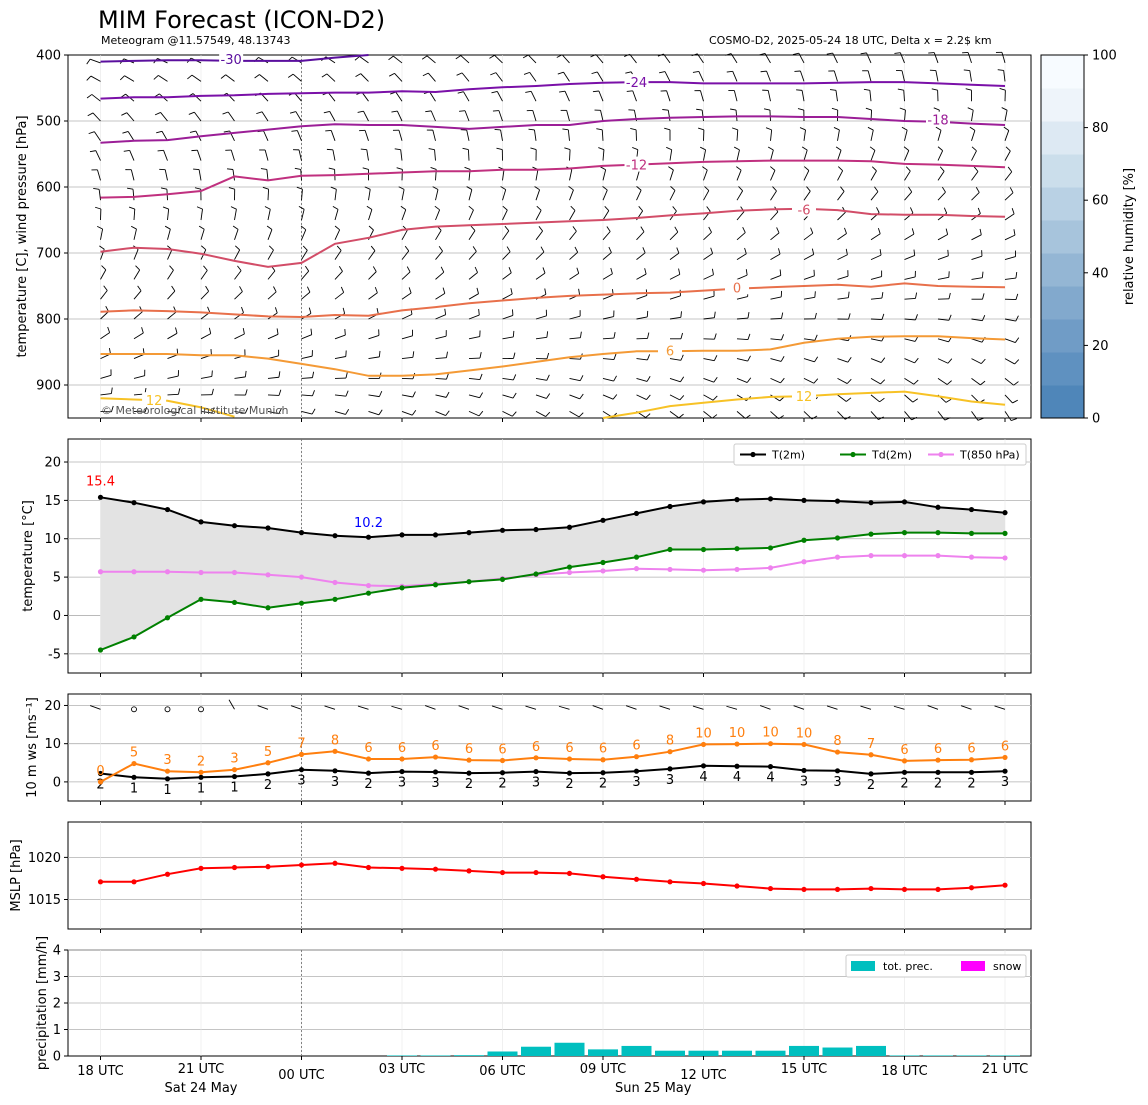 This screenshot has width=1148, height=1105. What do you see at coordinates (52, 501) in the screenshot?
I see `temperature-panel-ytick-label: 15` at bounding box center [52, 501].